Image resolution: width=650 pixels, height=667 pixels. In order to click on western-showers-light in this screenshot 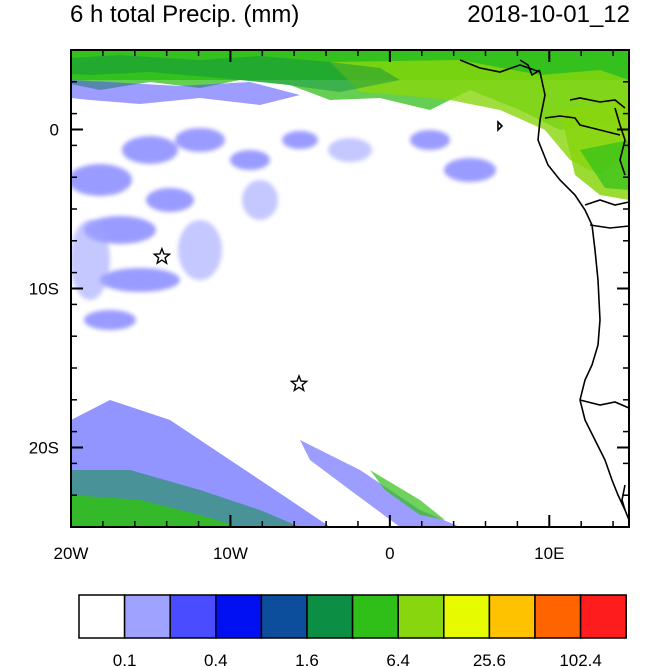, I will do `click(221, 219)`.